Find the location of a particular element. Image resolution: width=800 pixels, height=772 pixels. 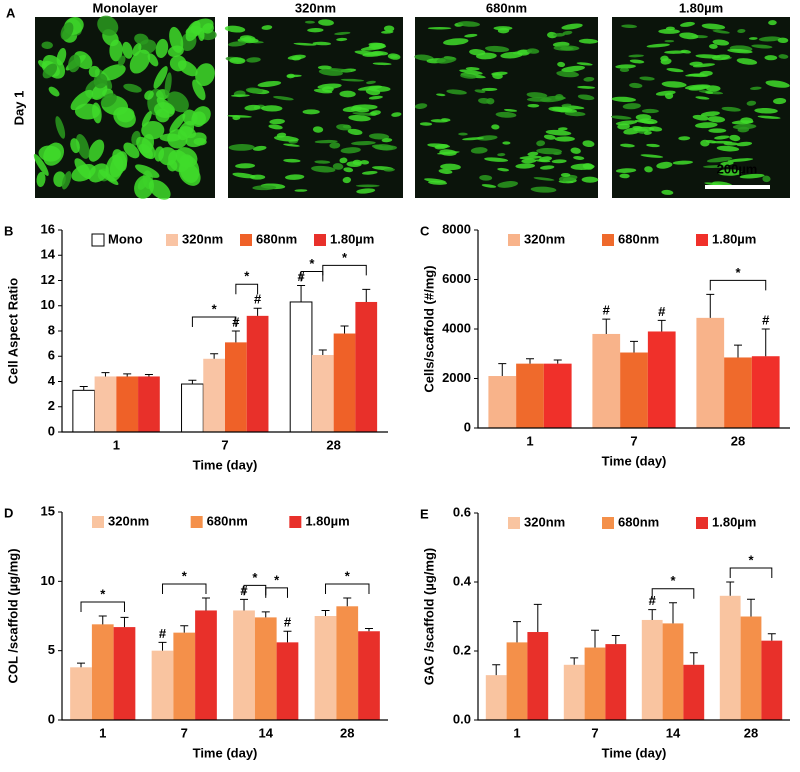

x-tick-label: 7 is located at coordinates (224, 444).